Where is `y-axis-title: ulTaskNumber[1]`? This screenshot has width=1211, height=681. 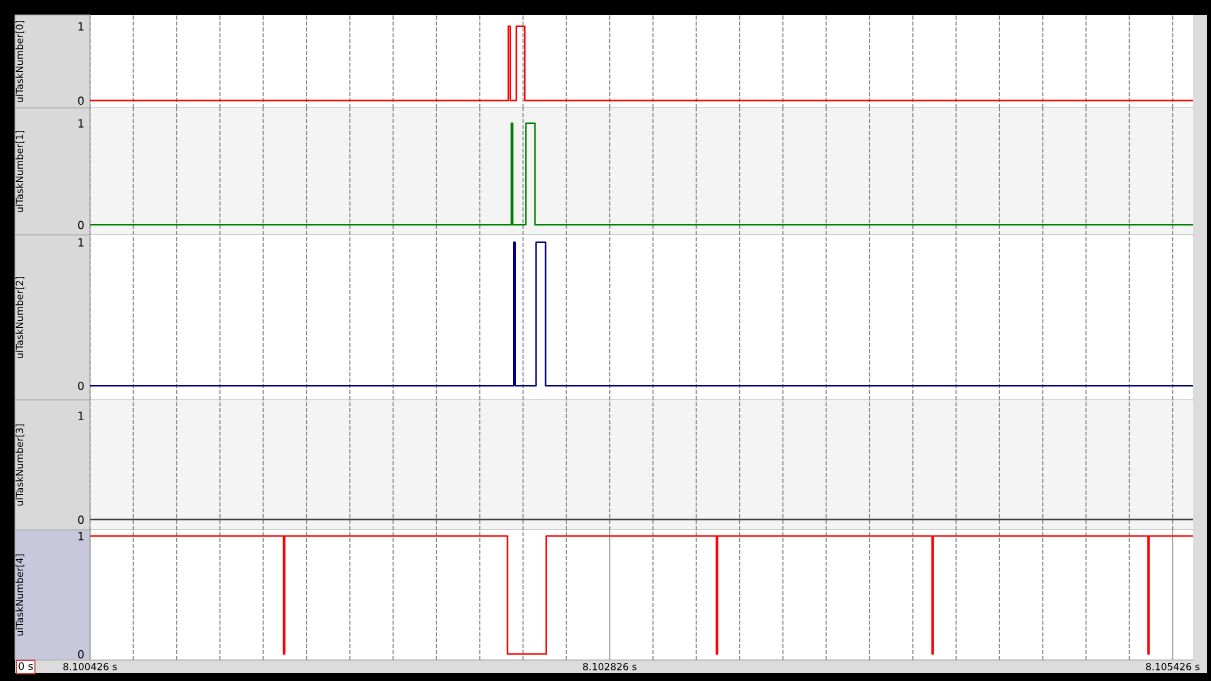 y-axis-title: ulTaskNumber[1] is located at coordinates (20, 172).